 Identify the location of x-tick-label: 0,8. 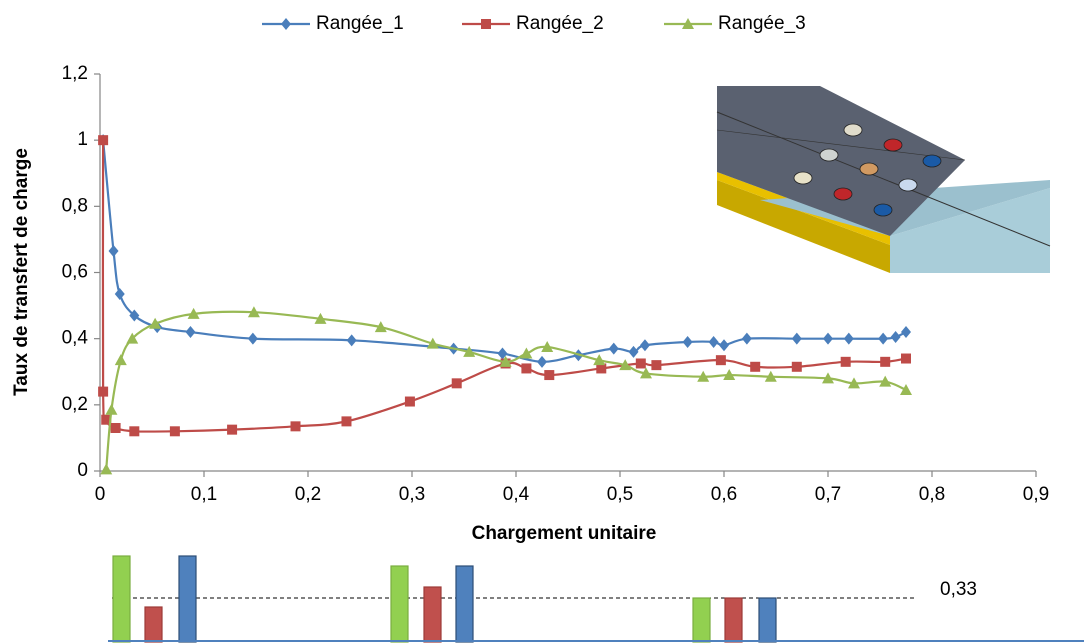
(932, 494).